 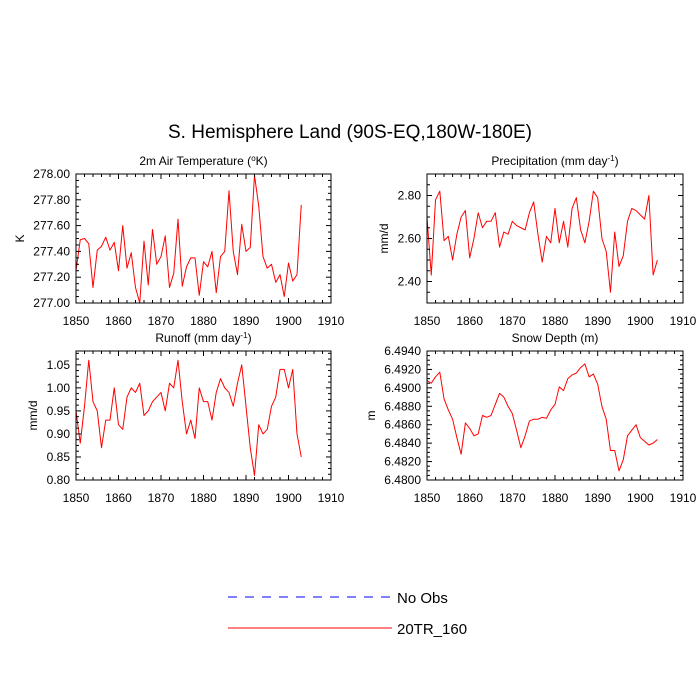 I want to click on y-tick-label: 277.80, so click(x=51, y=200).